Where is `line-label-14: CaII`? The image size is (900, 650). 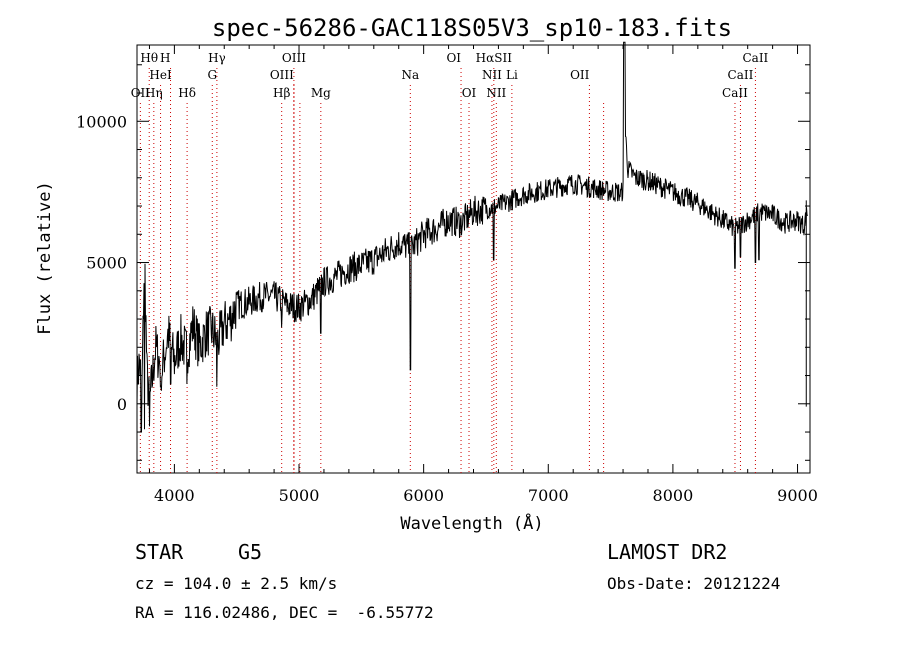
line-label-14: CaII is located at coordinates (741, 75).